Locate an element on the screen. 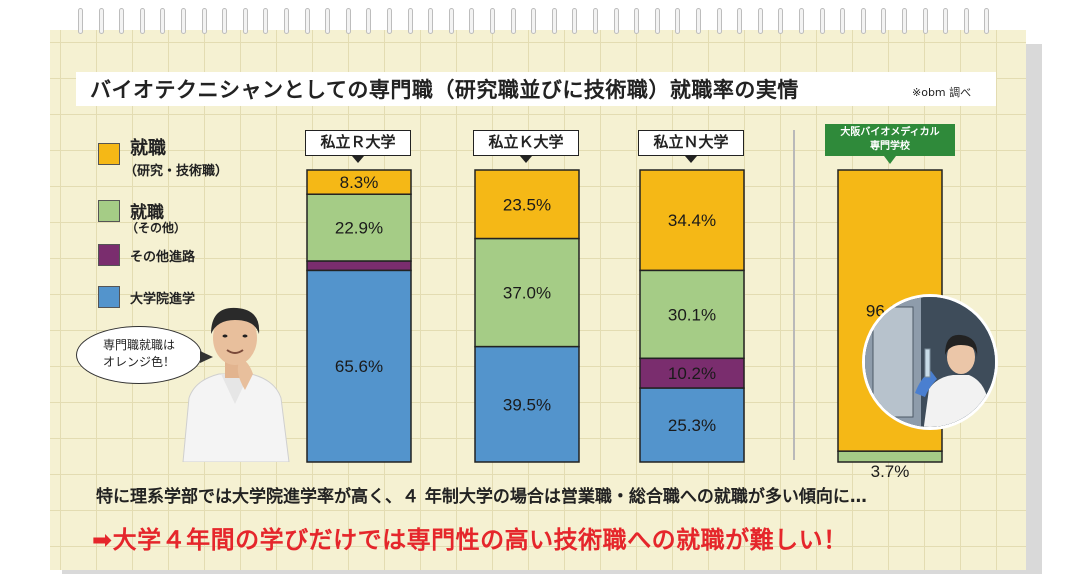  data-label: 65.6% is located at coordinates (359, 366).